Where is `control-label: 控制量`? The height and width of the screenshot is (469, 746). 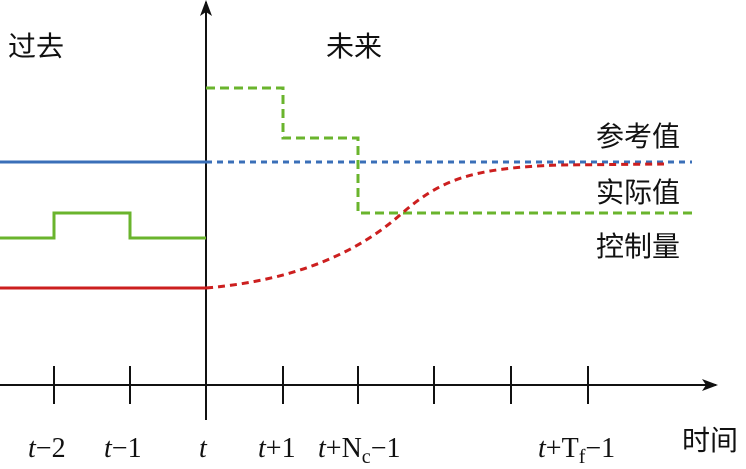 control-label: 控制量 is located at coordinates (638, 246).